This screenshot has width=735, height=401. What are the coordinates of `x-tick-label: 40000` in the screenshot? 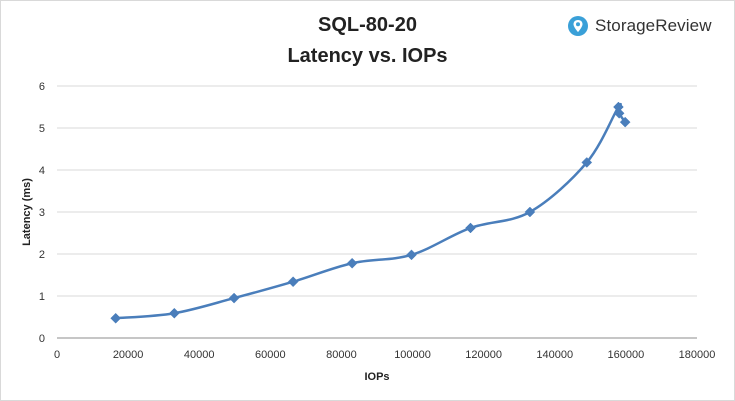 It's located at (199, 355).